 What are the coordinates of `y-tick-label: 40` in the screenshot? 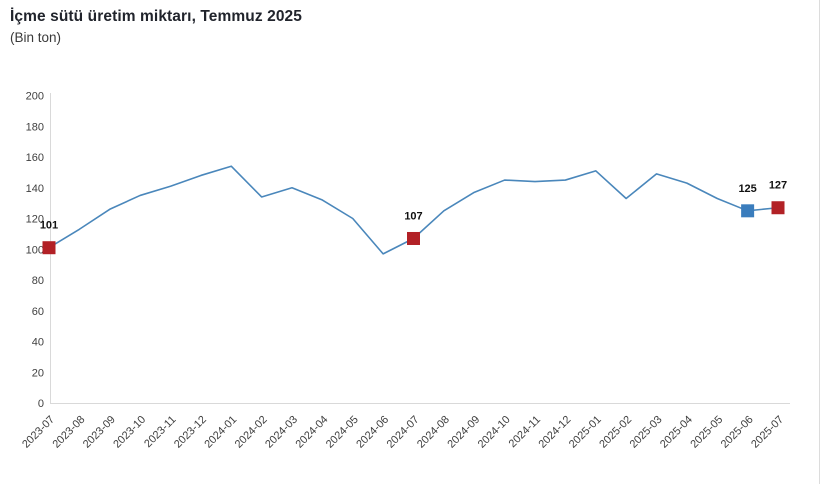 It's located at (38, 343).